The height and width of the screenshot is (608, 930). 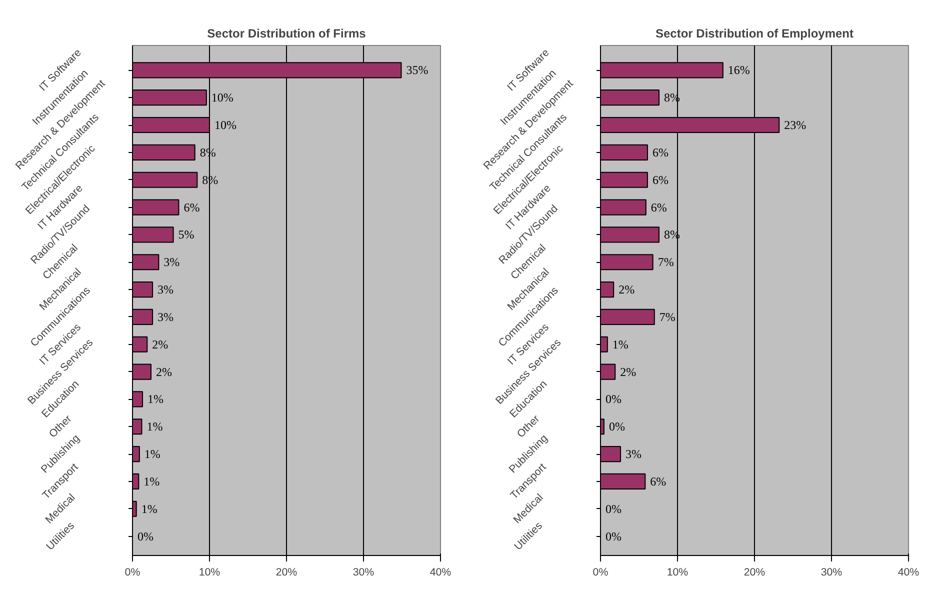 What do you see at coordinates (739, 70) in the screenshot?
I see `data-label: 16%` at bounding box center [739, 70].